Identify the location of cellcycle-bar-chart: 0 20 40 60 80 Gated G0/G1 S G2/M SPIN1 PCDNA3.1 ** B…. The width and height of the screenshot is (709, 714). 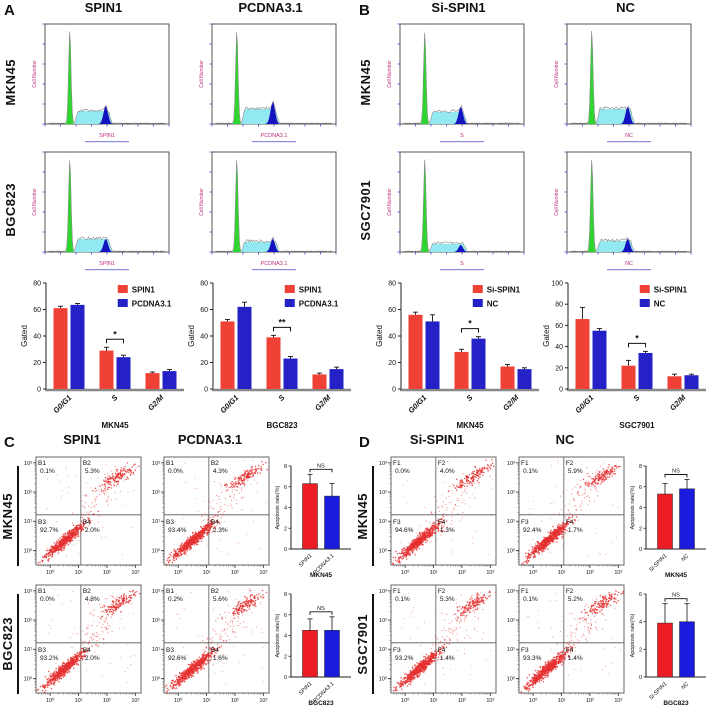
(271, 353).